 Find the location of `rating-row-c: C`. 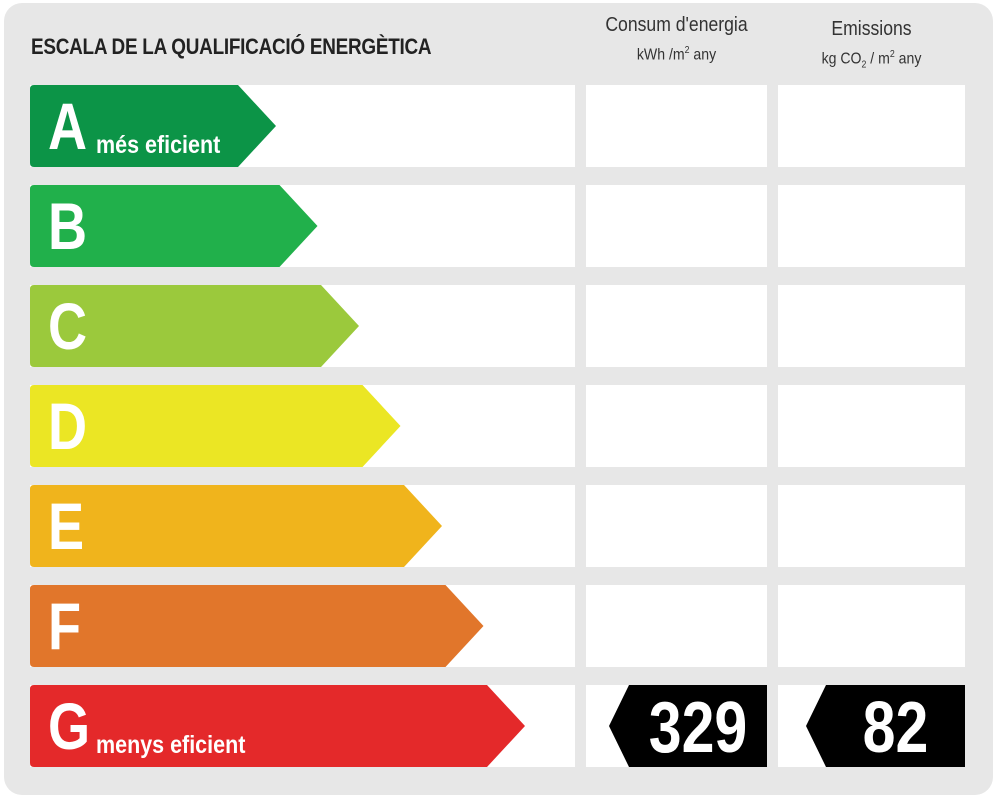

rating-row-c: C is located at coordinates (500, 326).